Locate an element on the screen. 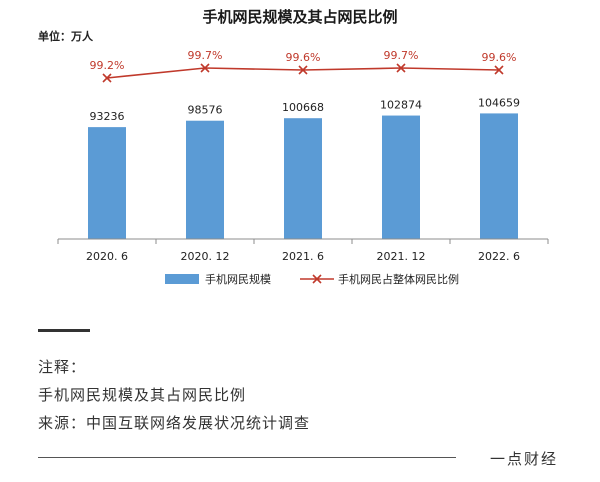  legend-bar-label: 手机网民规模 is located at coordinates (238, 279).